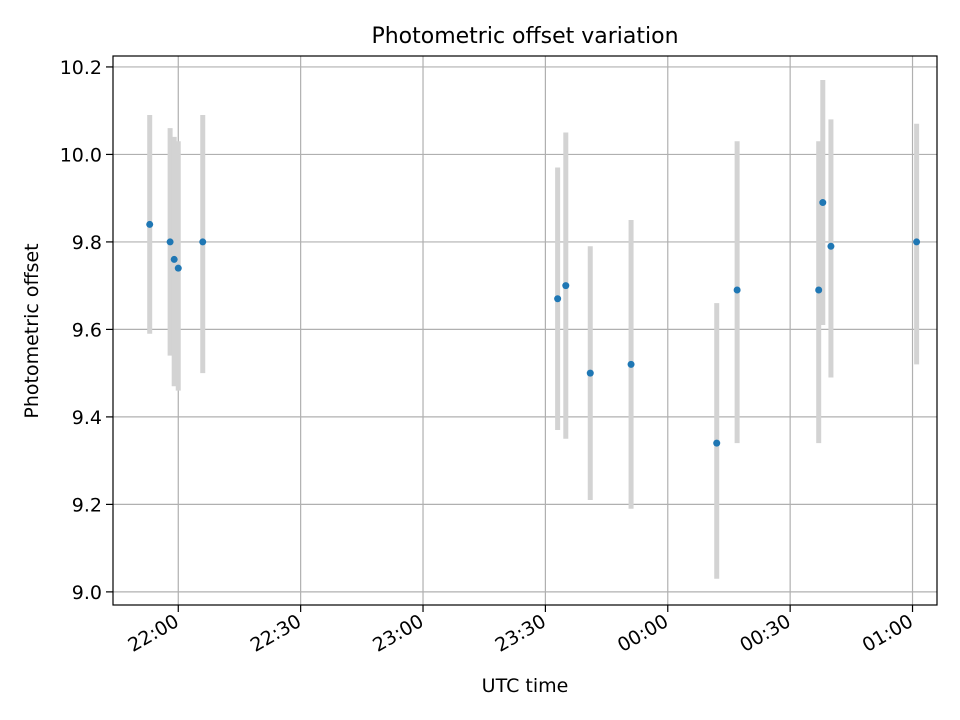 This screenshot has height=720, width=960. I want to click on y-tick-label: 9.0, so click(87, 593).